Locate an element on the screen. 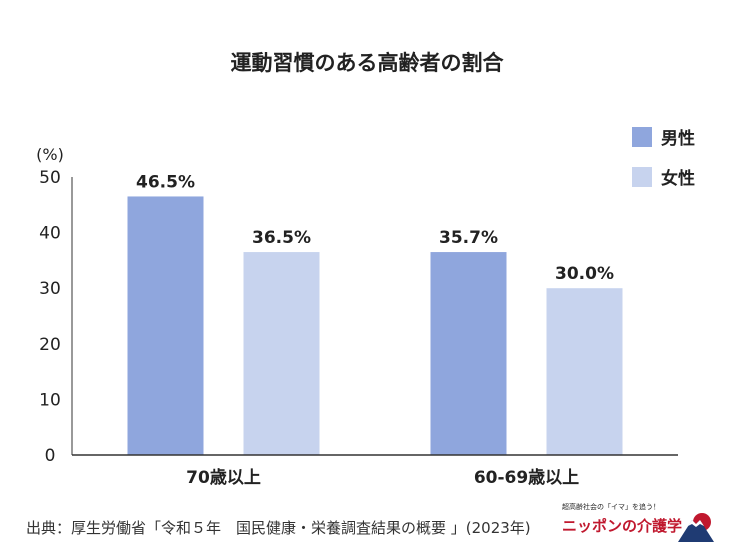 The image size is (734, 554). x-category-label: 70歳以上 is located at coordinates (223, 477).